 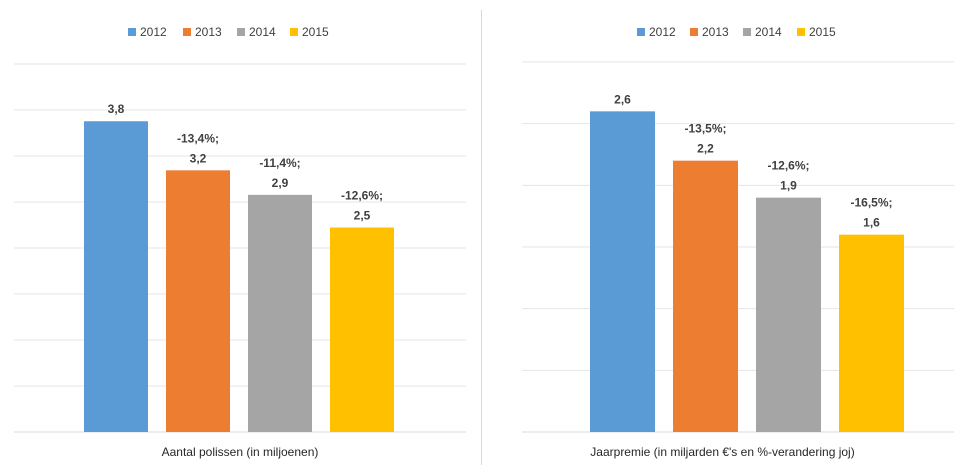 I want to click on x-axis-label: Aantal polissen (in miljoenen), so click(x=240, y=452).